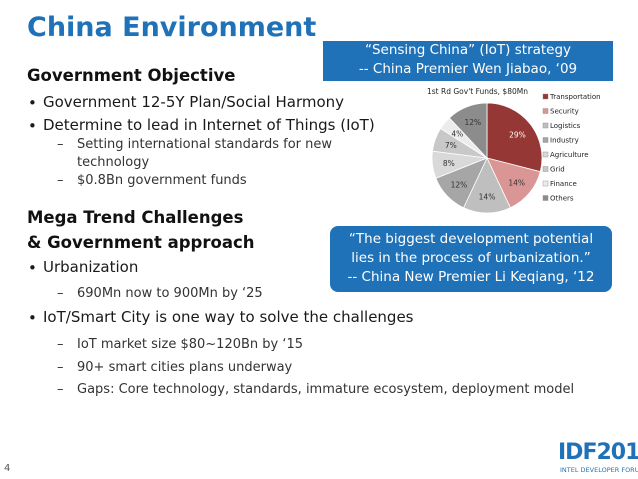  What do you see at coordinates (135, 217) in the screenshot?
I see `section-heading: Mega Trend Challenges` at bounding box center [135, 217].